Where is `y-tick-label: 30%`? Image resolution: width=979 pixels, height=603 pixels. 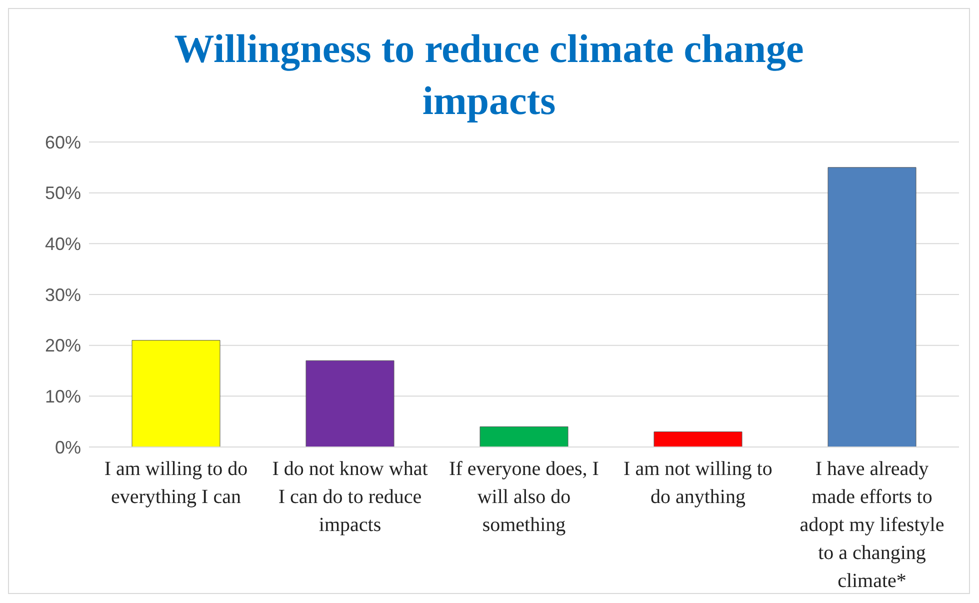
y-tick-label: 30% is located at coordinates (62, 294).